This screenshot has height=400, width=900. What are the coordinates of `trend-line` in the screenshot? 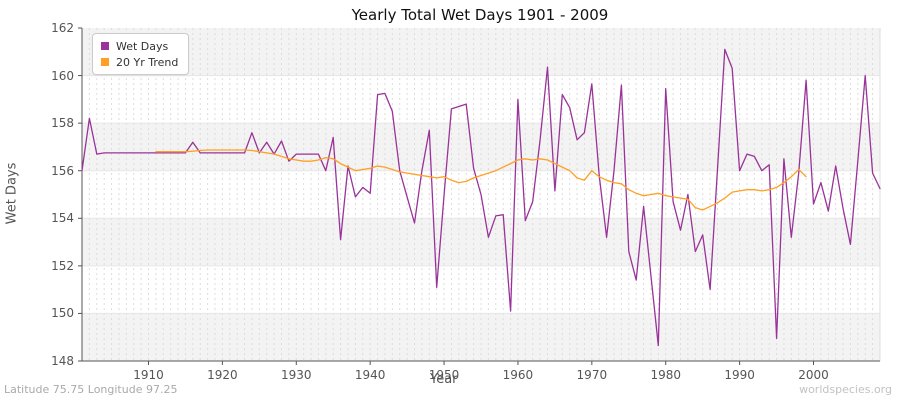 It's located at (481, 180).